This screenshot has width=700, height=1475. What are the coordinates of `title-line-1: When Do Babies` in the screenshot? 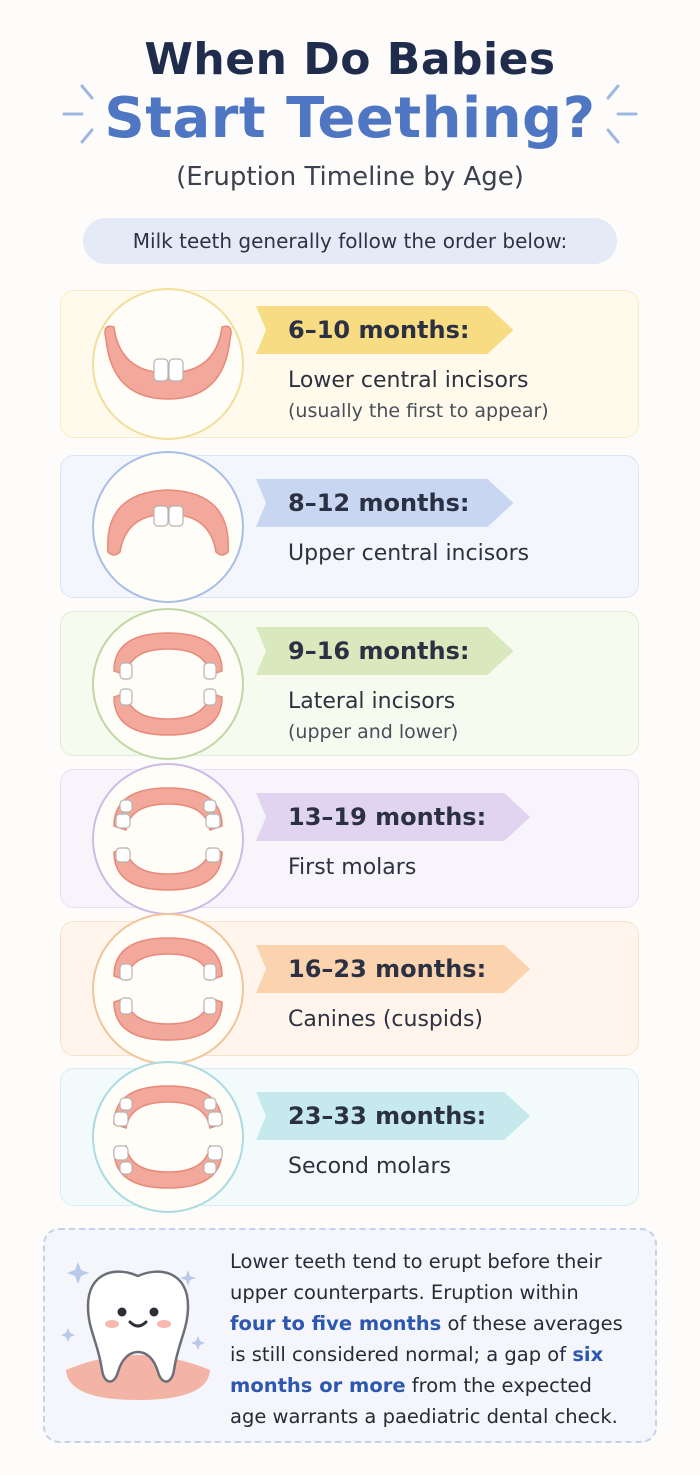 It's located at (350, 59).